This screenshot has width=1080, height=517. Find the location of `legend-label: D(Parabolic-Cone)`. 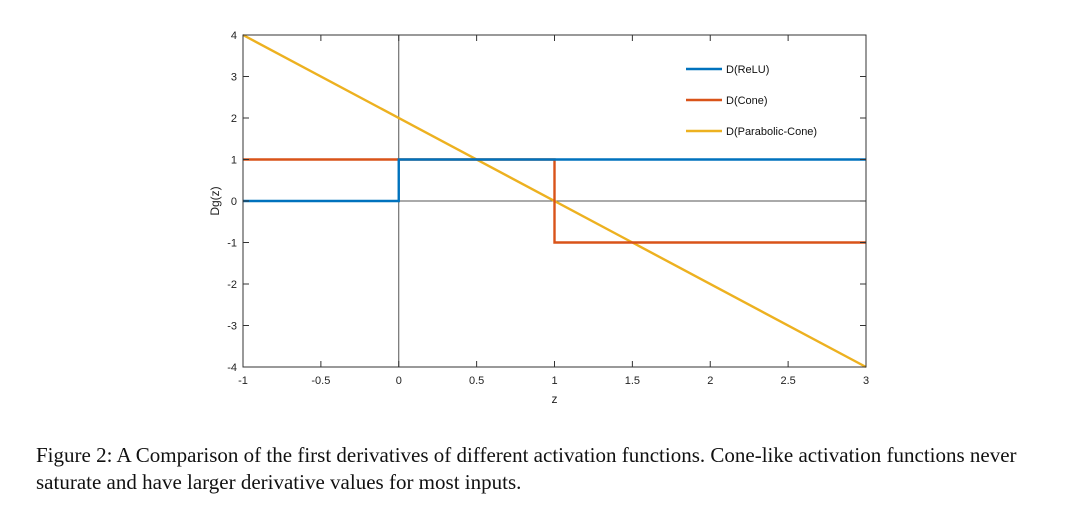

legend-label: D(Parabolic-Cone) is located at coordinates (771, 132).